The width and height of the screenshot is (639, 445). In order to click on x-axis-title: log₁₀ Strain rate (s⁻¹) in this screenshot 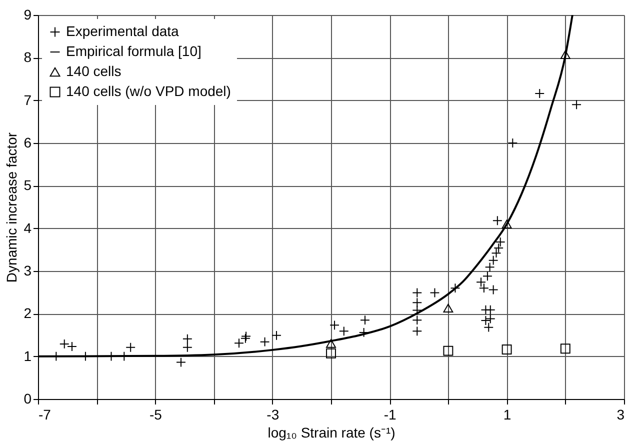, I will do `click(332, 432)`.